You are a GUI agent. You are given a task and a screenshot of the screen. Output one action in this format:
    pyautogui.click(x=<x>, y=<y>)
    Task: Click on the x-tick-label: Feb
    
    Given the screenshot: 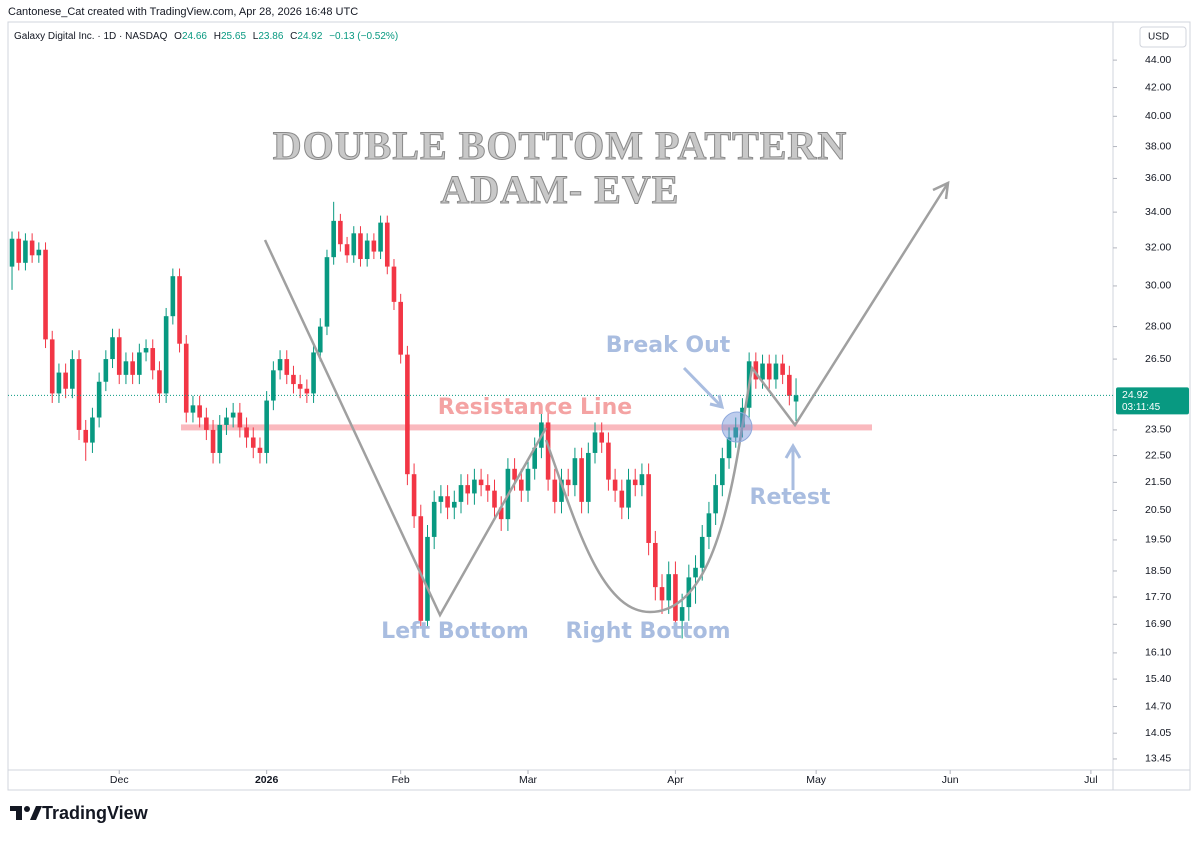 What is the action you would take?
    pyautogui.click(x=401, y=780)
    